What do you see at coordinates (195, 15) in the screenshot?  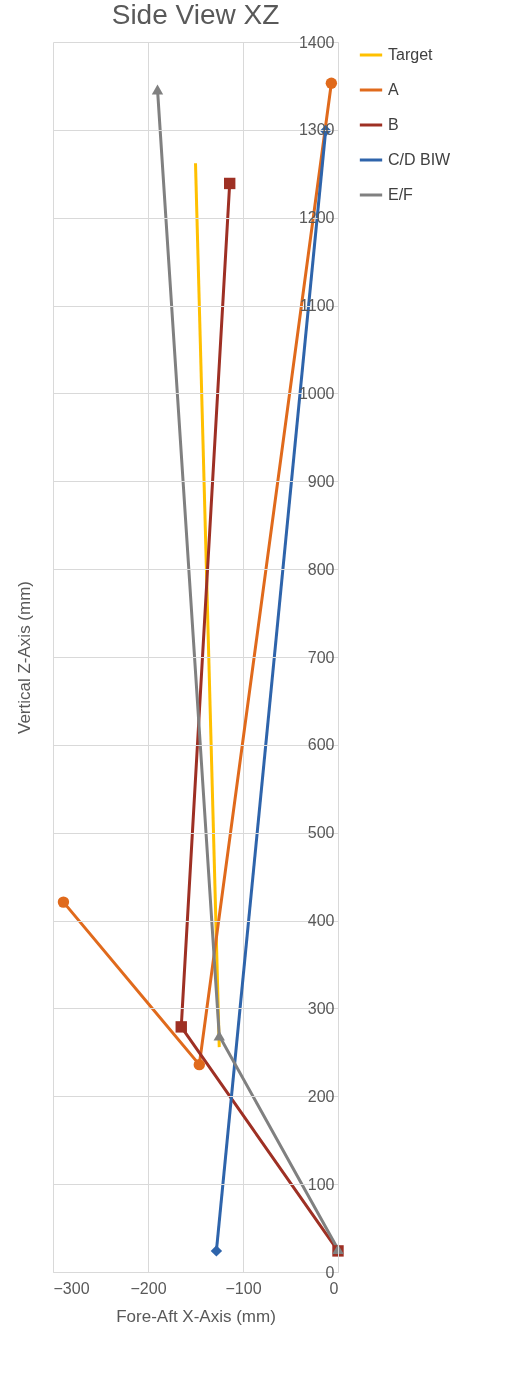 I see `chart-title: Side View XZ` at bounding box center [195, 15].